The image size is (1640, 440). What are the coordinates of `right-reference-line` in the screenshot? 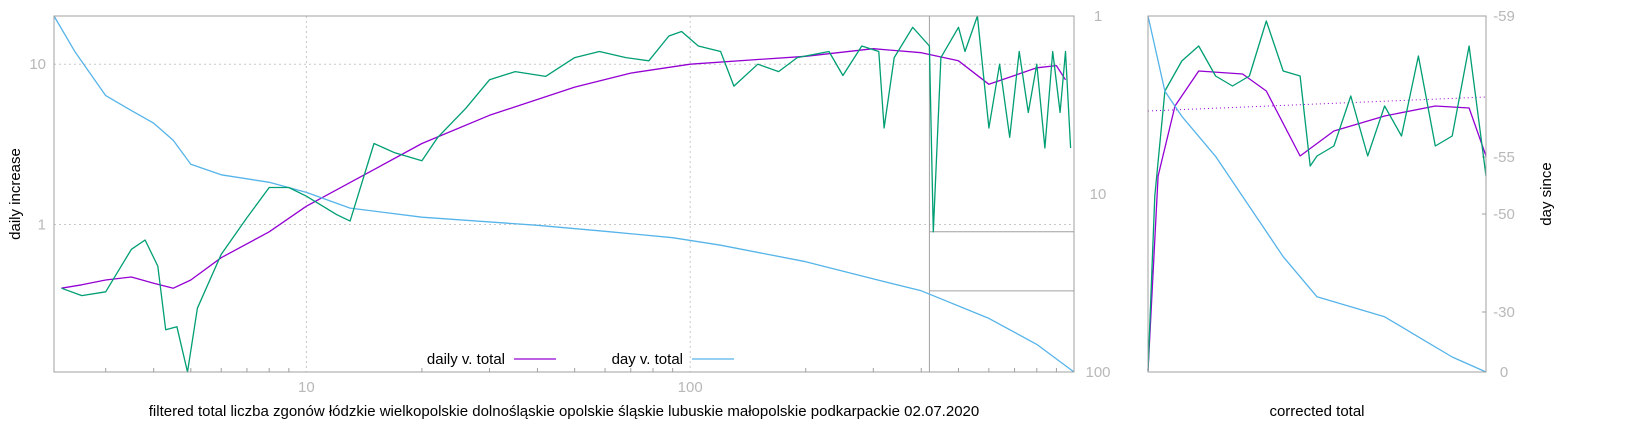 It's located at (1317, 104).